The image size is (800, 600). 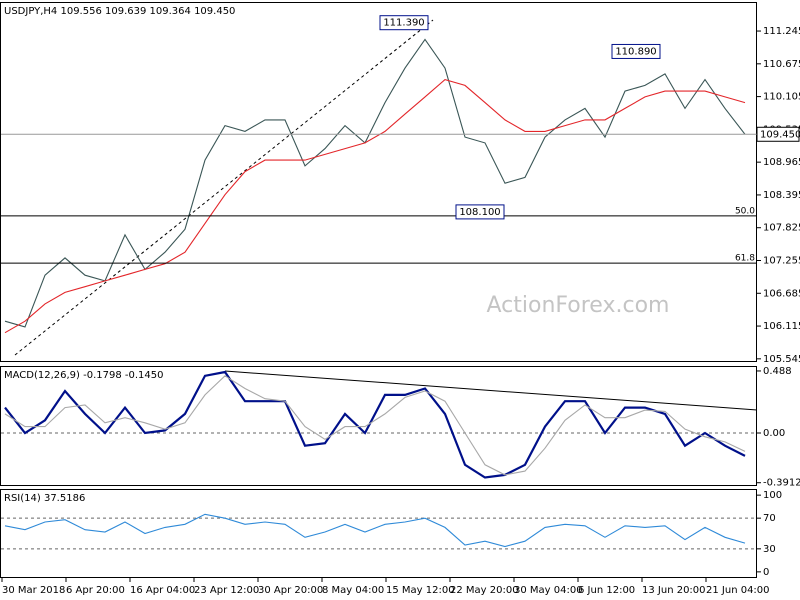 I want to click on y-tick-label: 30, so click(x=769, y=549).